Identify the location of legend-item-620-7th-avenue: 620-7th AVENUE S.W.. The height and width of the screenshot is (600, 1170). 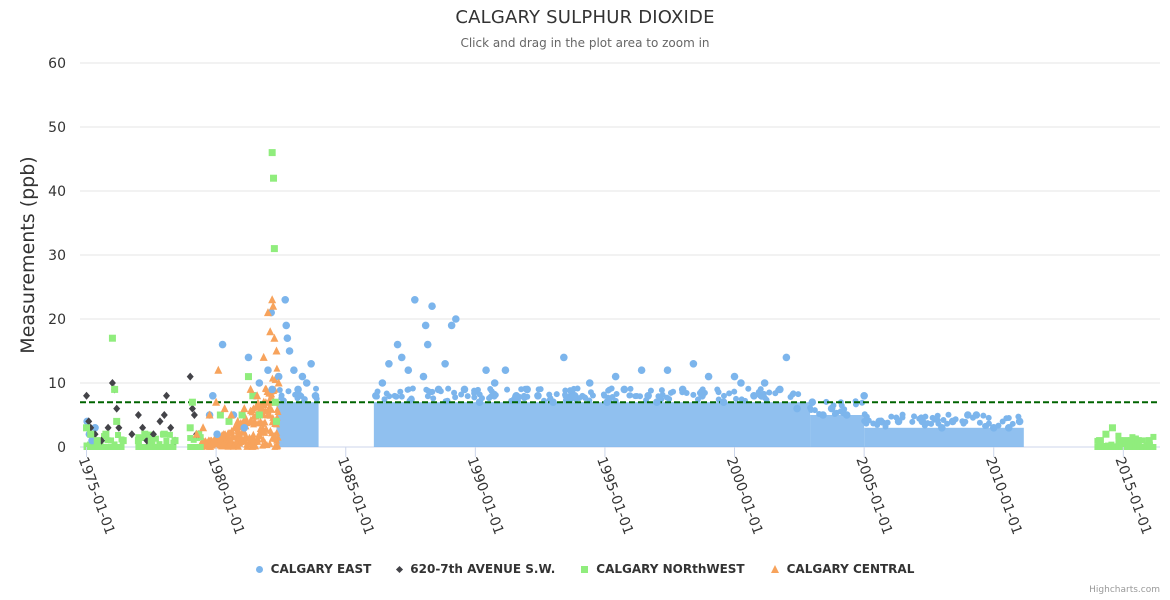
(475, 569).